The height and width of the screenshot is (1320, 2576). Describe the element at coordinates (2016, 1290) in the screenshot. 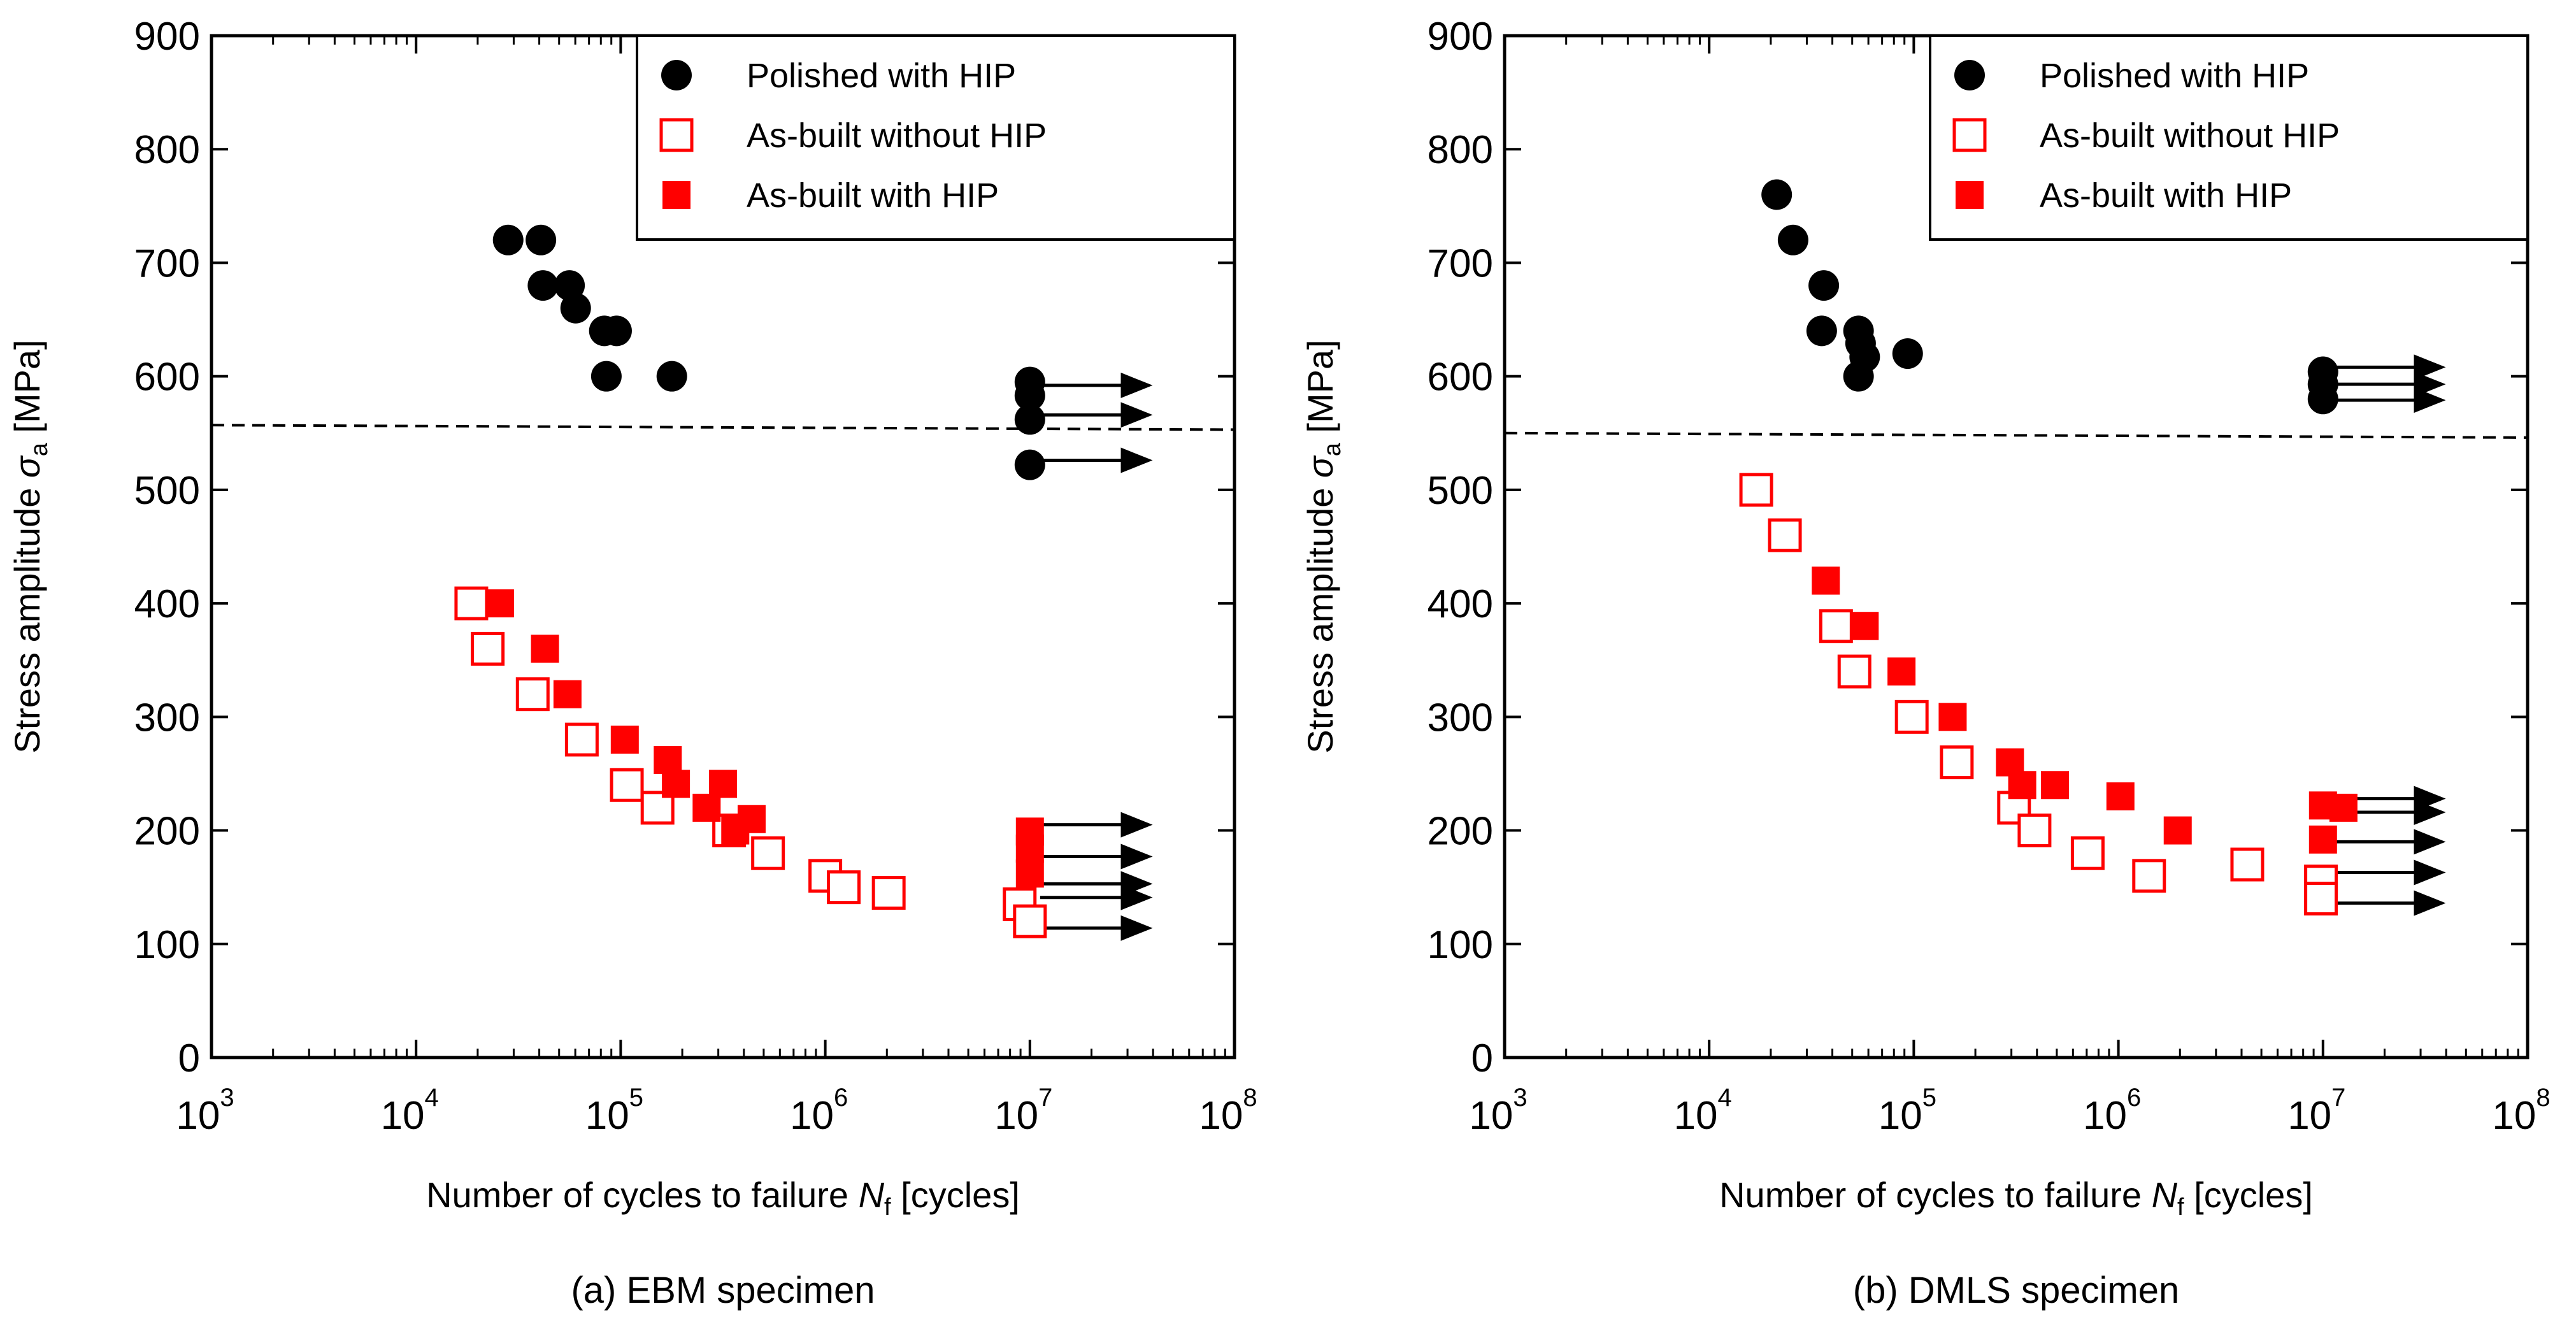

I see `panel-caption: (b) DMLS specimen` at that location.